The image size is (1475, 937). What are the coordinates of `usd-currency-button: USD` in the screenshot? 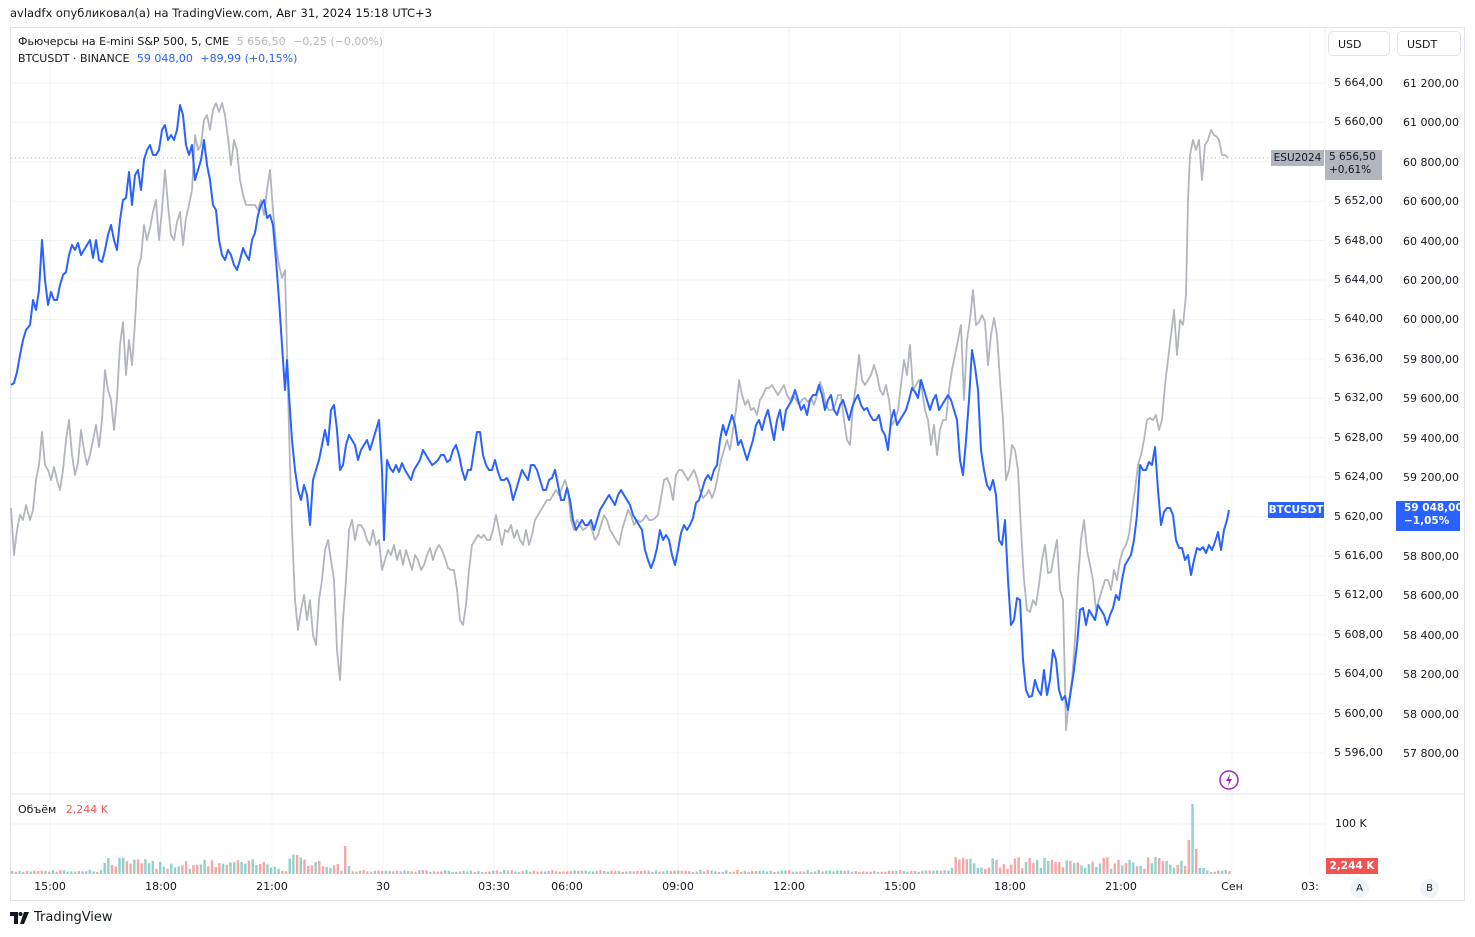 It's located at (1359, 43).